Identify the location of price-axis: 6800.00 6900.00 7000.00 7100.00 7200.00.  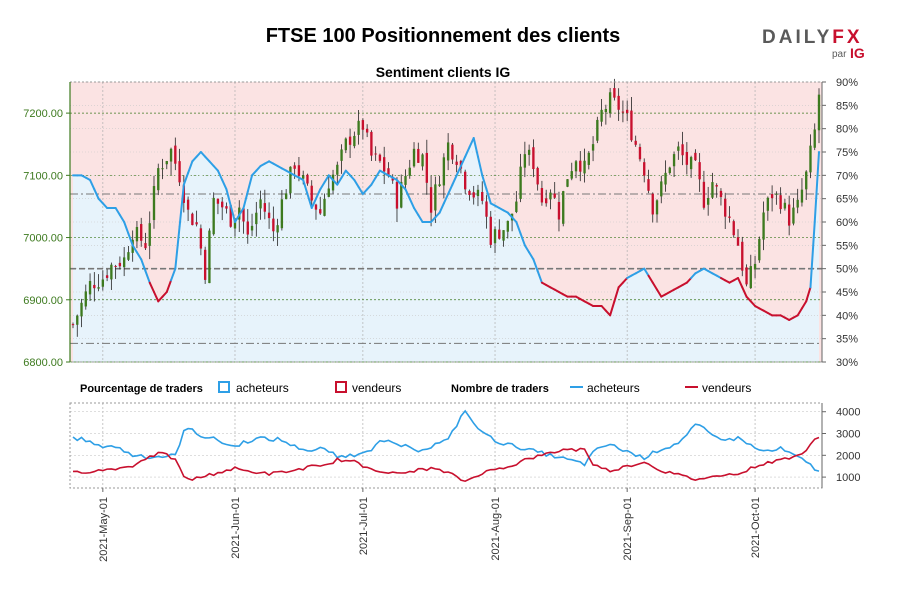
(47, 225).